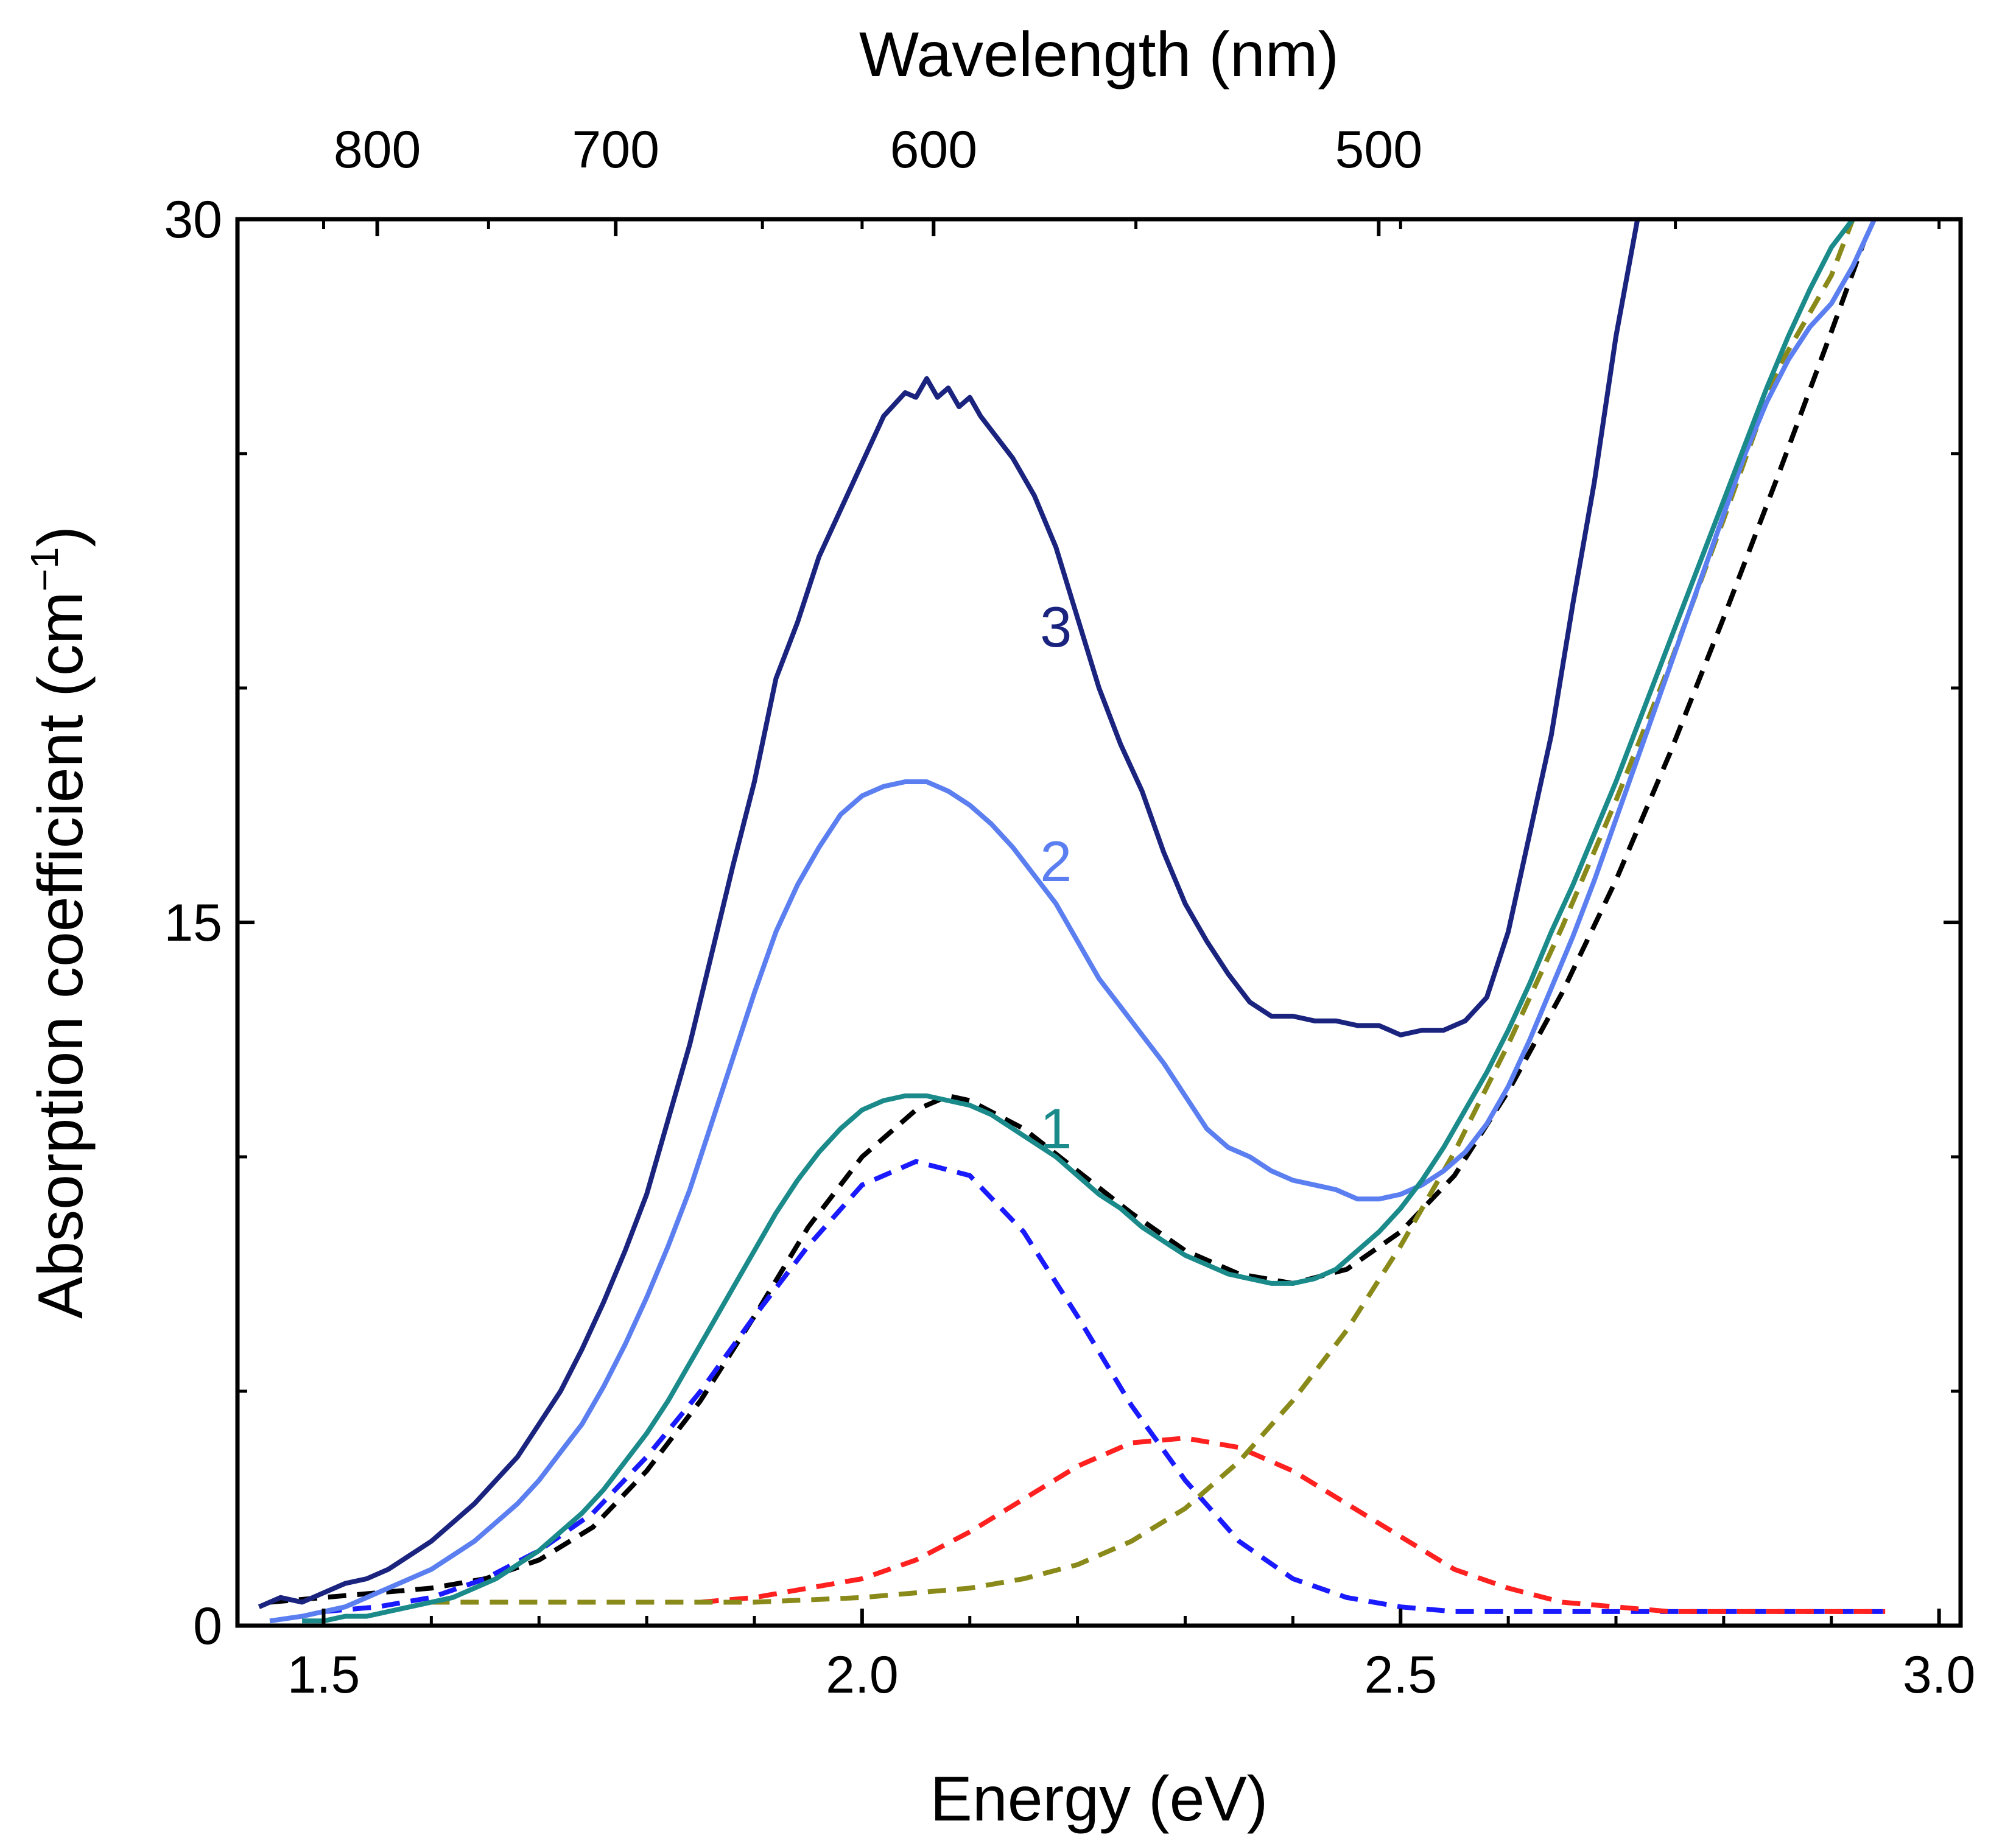 The height and width of the screenshot is (1843, 2016). I want to click on y-axis-title-tail: ), so click(61, 537).